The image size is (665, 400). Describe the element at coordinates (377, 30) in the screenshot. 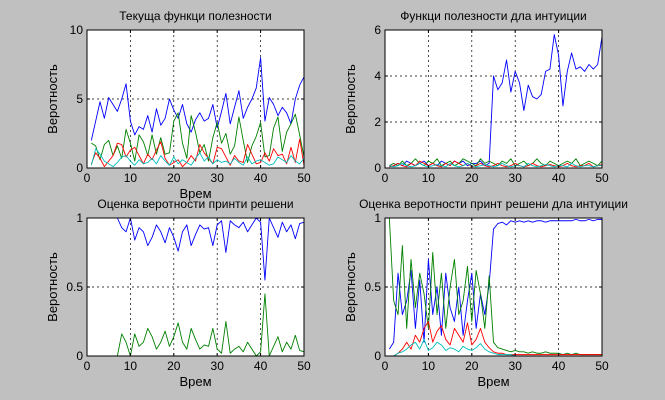

I see `y-tick-label: 6` at that location.